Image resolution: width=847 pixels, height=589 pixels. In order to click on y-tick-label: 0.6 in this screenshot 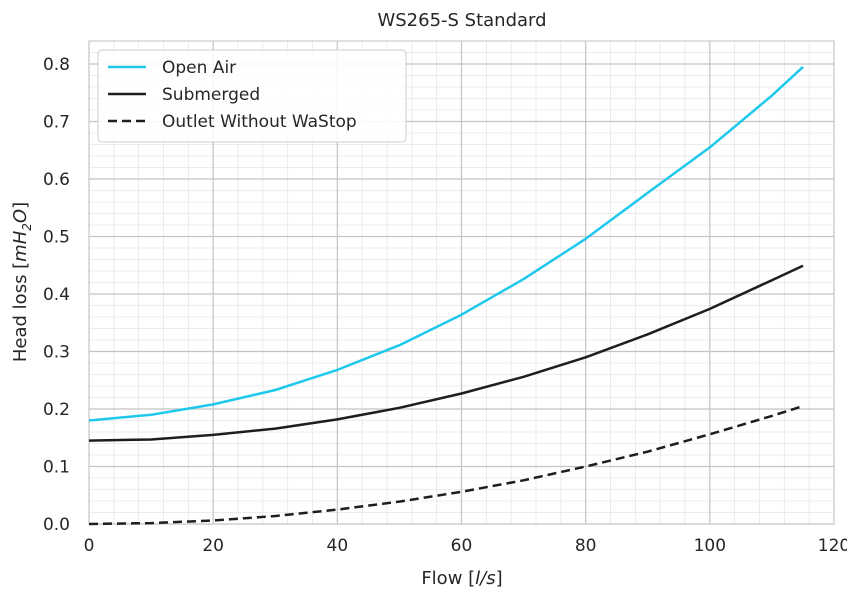, I will do `click(56, 180)`.